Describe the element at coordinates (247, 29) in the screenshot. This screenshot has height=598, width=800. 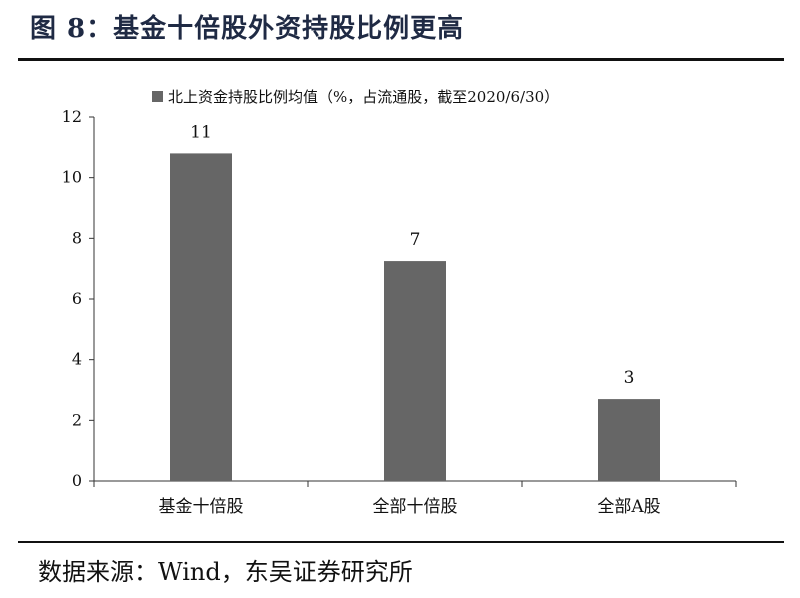
I see `figure-title: 图 8：基金十倍股外资持股比例更高` at that location.